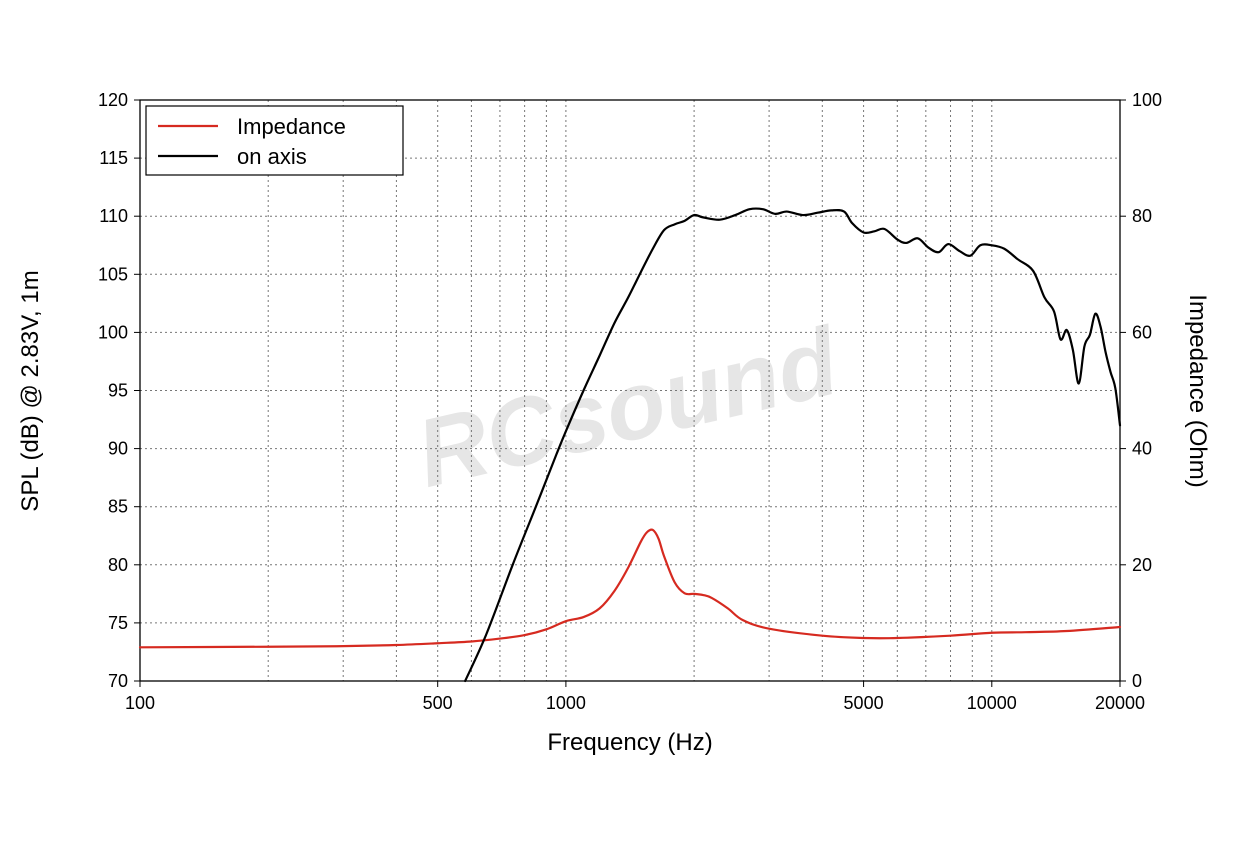  What do you see at coordinates (140, 703) in the screenshot?
I see `x-tick-label: 100` at bounding box center [140, 703].